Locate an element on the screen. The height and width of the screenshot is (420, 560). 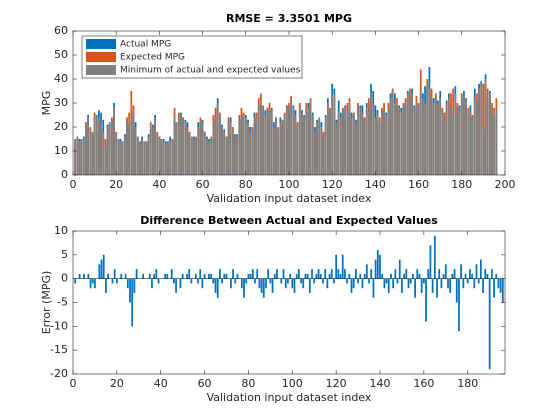
x-tick-label: 40 is located at coordinates (159, 184).